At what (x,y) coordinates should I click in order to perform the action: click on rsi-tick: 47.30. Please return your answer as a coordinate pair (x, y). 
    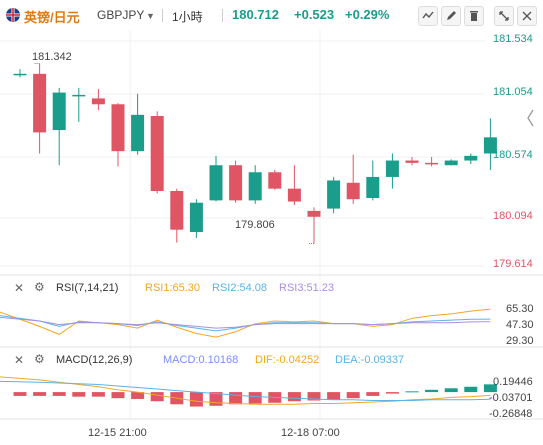
    Looking at the image, I should click on (520, 325).